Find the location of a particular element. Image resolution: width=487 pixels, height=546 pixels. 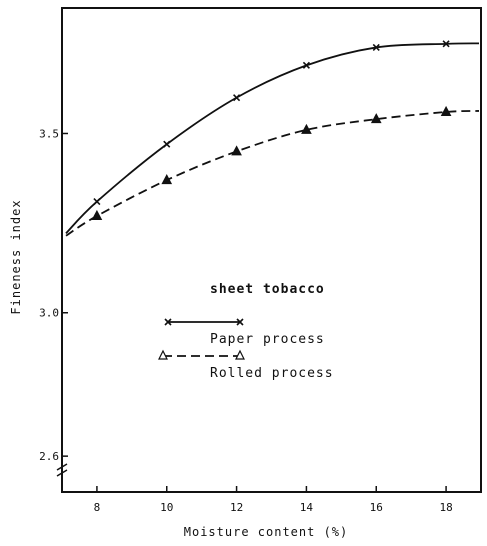

x-tick-label: 12 is located at coordinates (236, 507).